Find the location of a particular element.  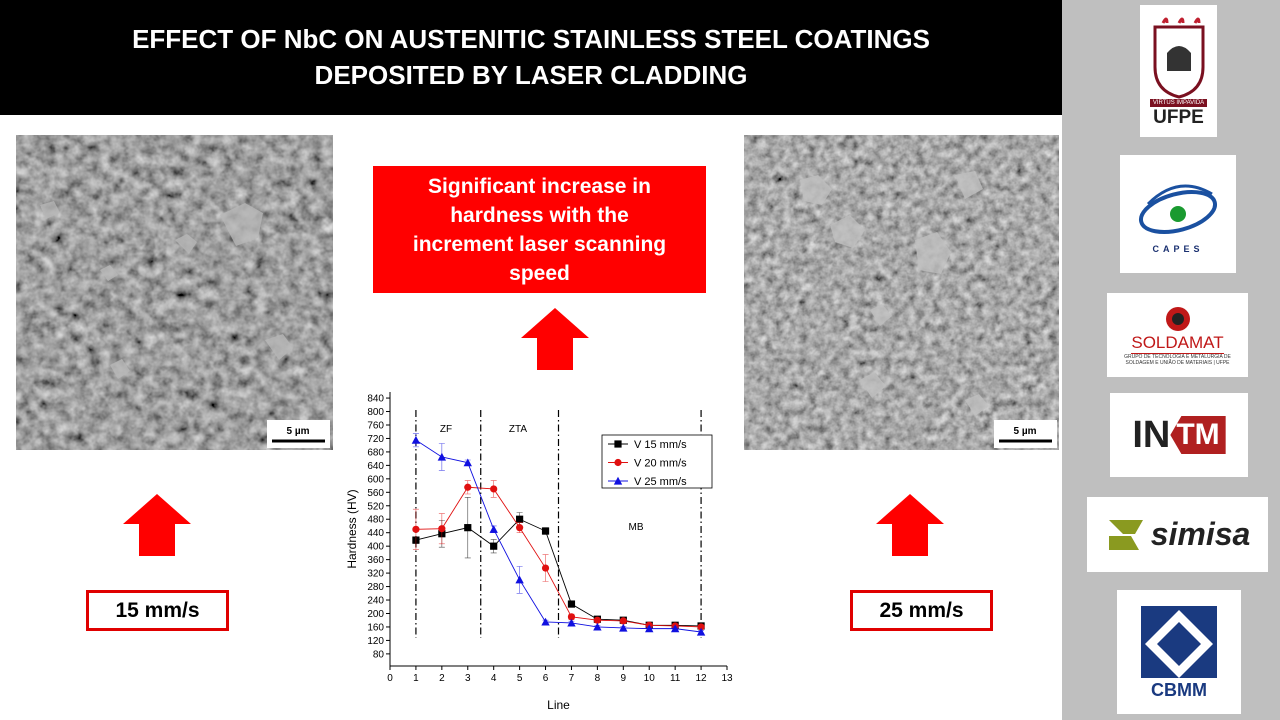

intm-right: TM is located at coordinates (1198, 435).